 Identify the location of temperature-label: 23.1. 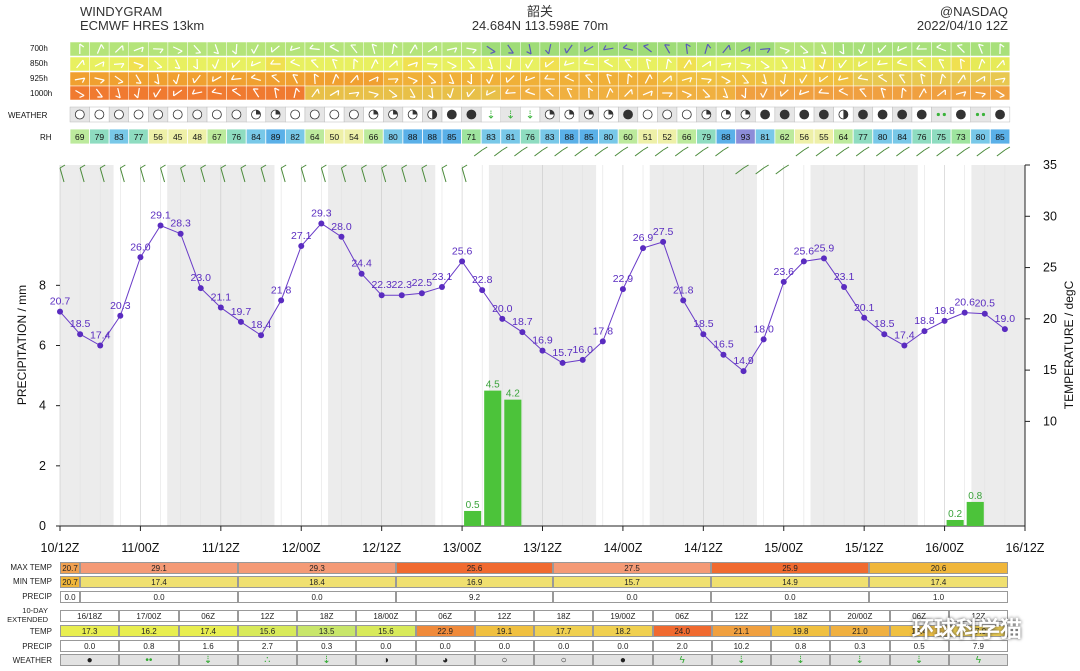
(442, 277).